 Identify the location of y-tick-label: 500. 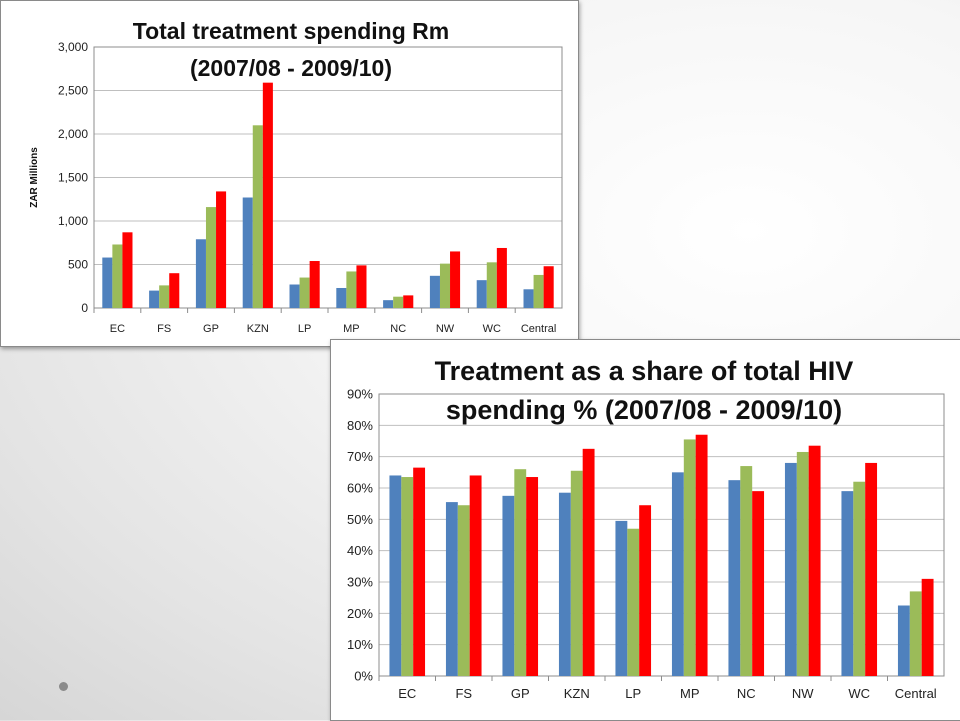
(78, 265).